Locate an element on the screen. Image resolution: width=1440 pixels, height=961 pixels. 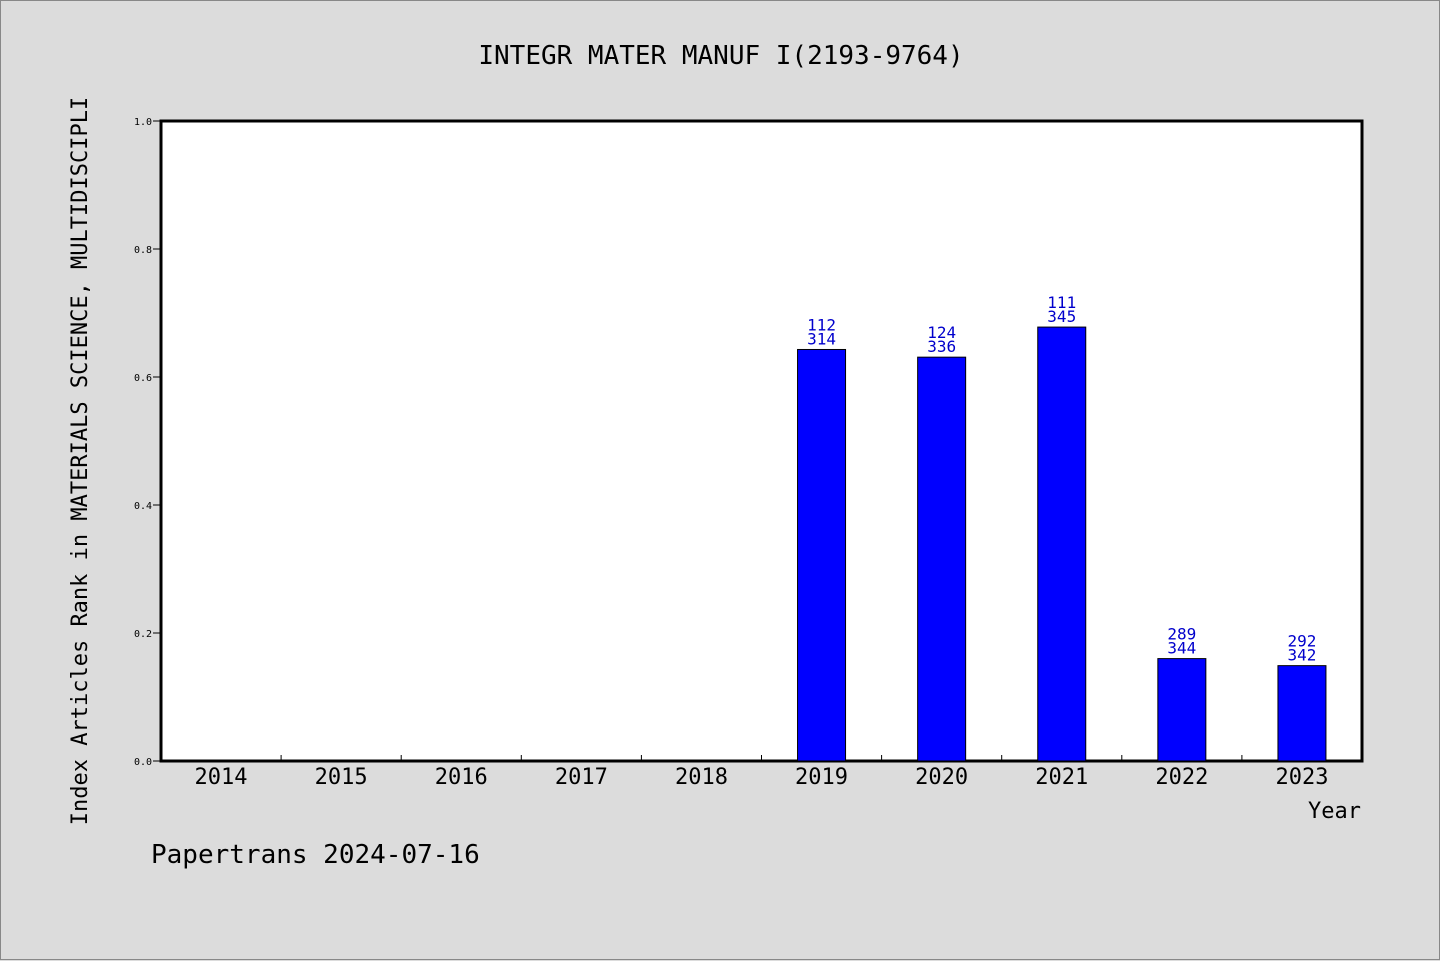
x-tick-label: 2023 is located at coordinates (1301, 777).